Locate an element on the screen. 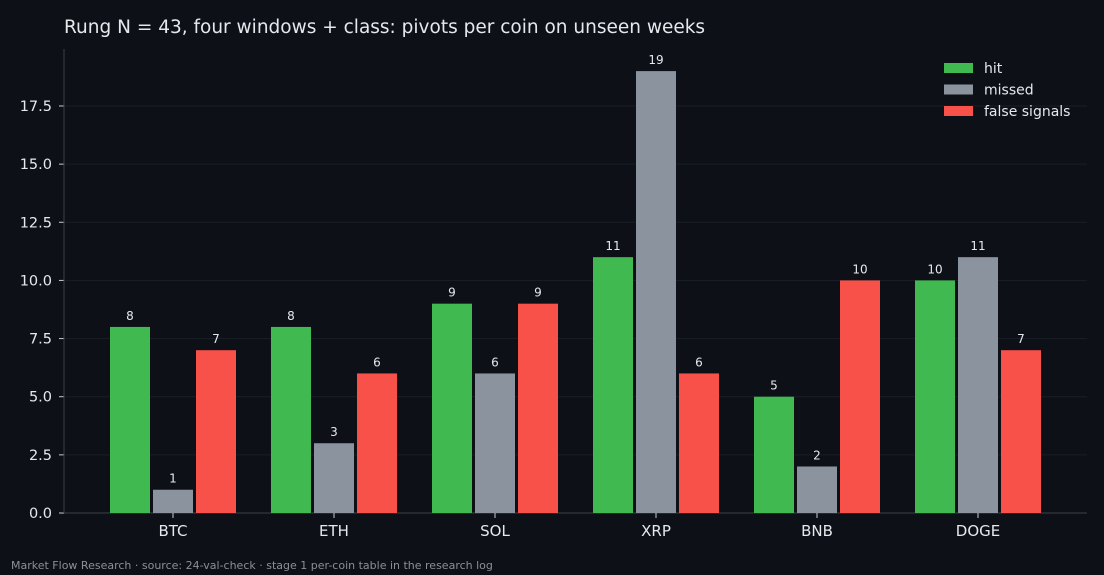  bar-false-signals-xrp is located at coordinates (699, 443).